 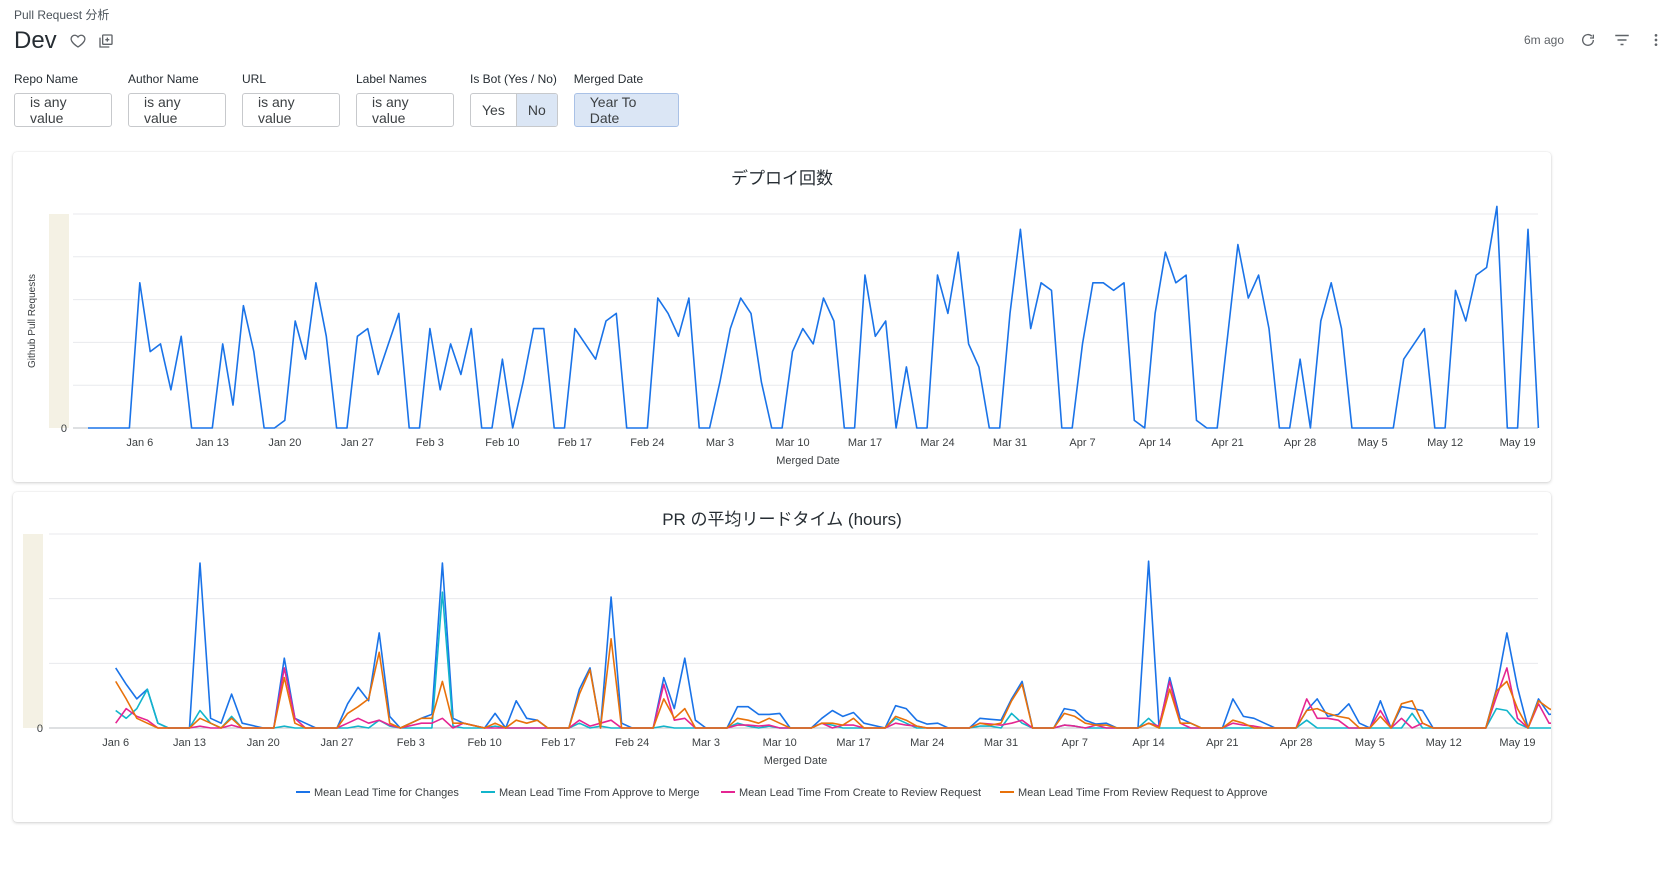 What do you see at coordinates (513, 79) in the screenshot?
I see `filter-label: Is Bot (Yes / No)` at bounding box center [513, 79].